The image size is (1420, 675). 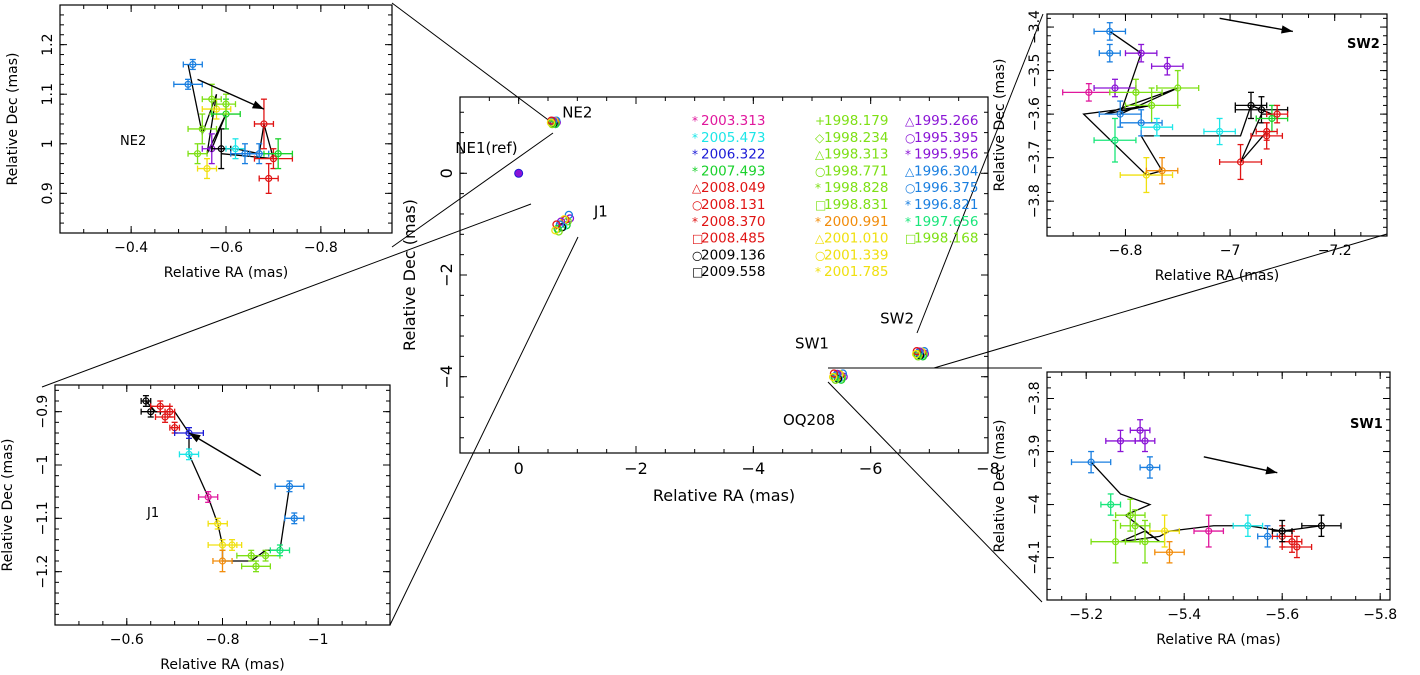 What do you see at coordinates (48, 193) in the screenshot?
I see `ne2-y-tick-label: 0.9` at bounding box center [48, 193].